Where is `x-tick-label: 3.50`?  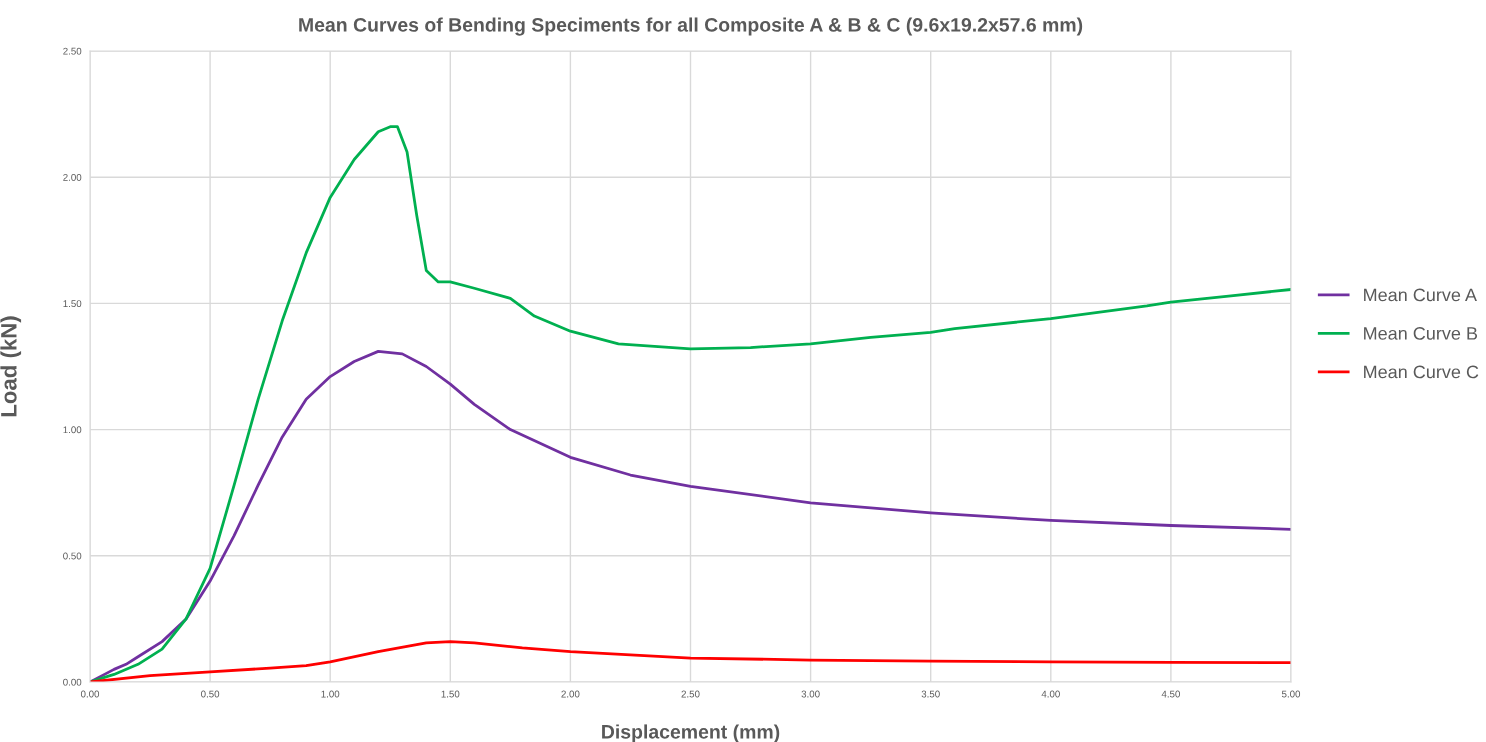 x-tick-label: 3.50 is located at coordinates (930, 694).